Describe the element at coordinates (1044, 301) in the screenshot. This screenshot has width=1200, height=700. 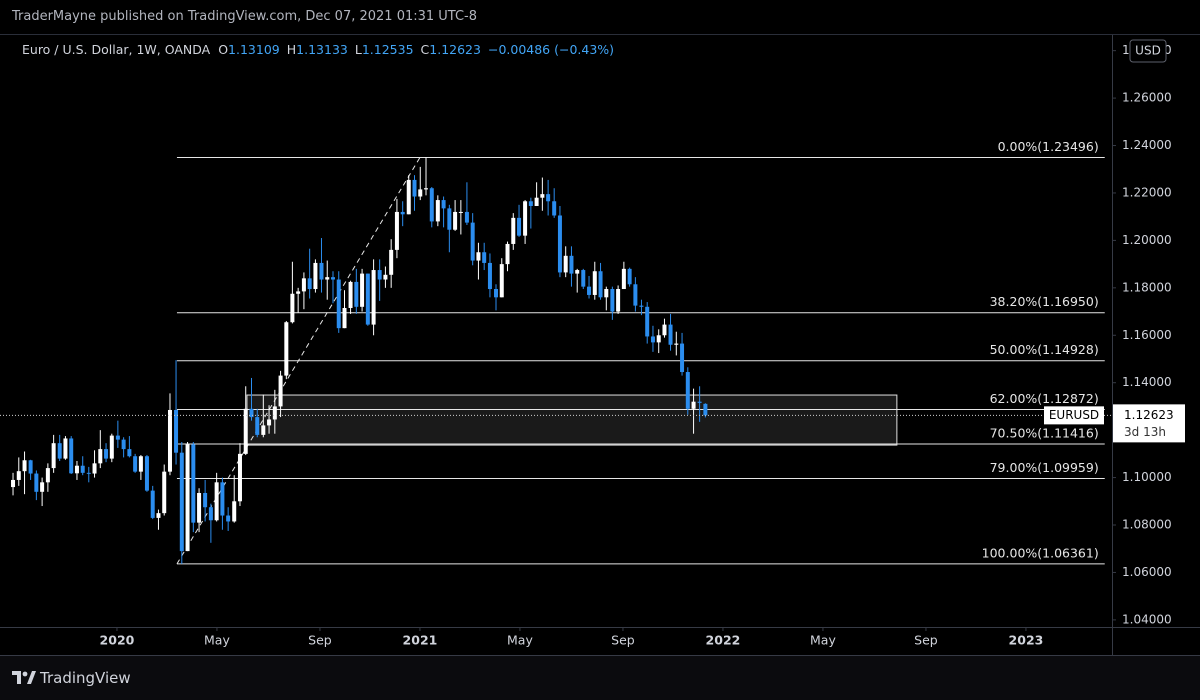
I see `fib-label: 38.20%(1.16950)` at that location.